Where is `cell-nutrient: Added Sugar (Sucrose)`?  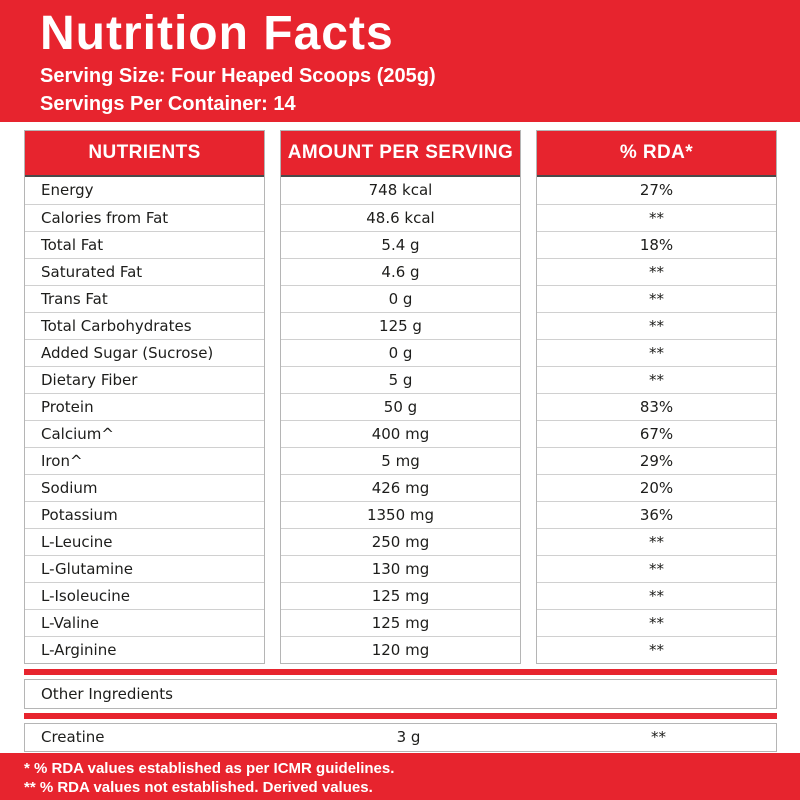
cell-nutrient: Added Sugar (Sucrose) is located at coordinates (144, 352).